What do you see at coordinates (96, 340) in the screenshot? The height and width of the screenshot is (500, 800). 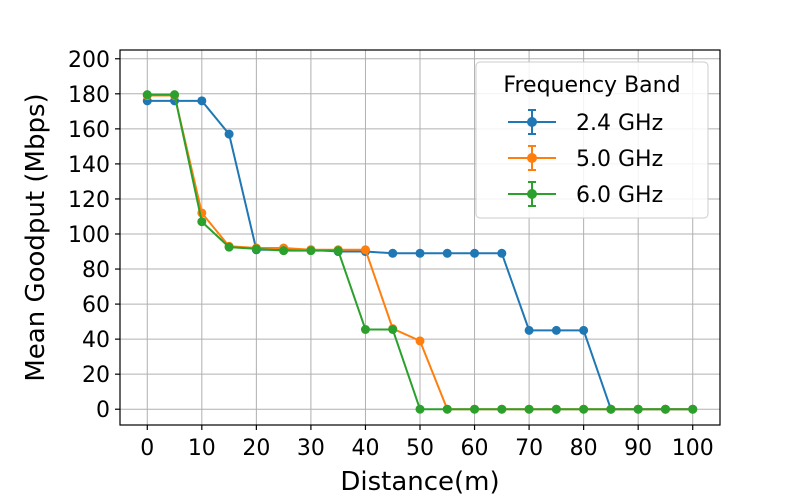 I see `y-tick-label: 40` at bounding box center [96, 340].